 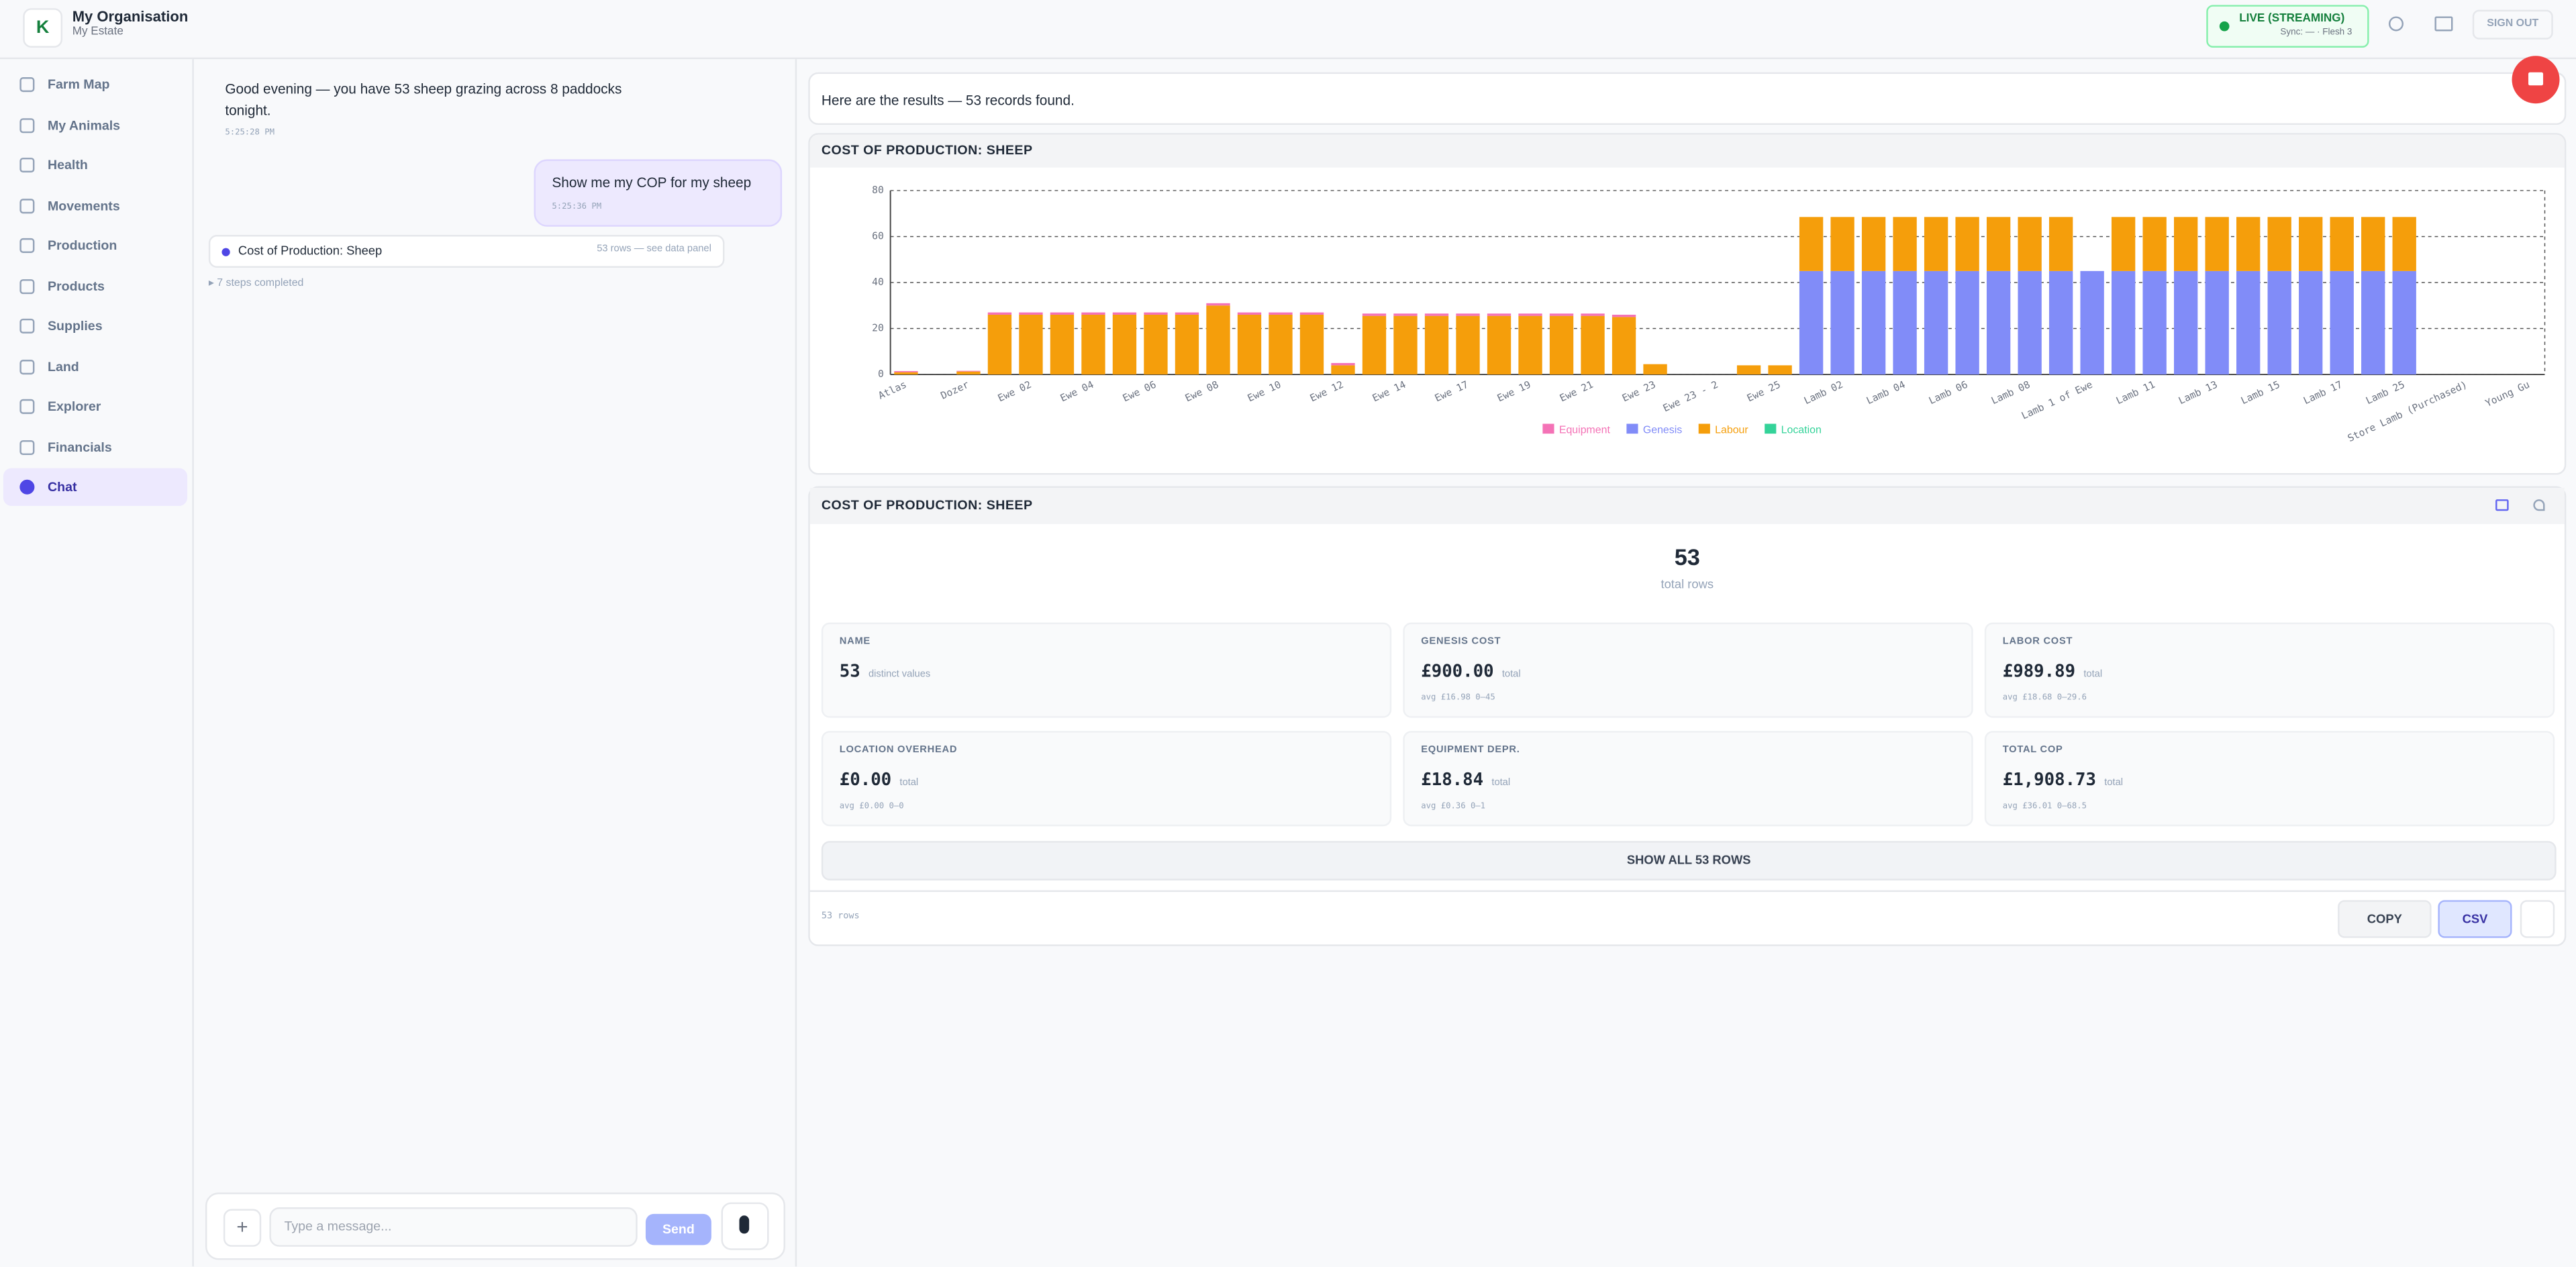 I want to click on stat-value: £1,908.73 total, so click(x=2063, y=780).